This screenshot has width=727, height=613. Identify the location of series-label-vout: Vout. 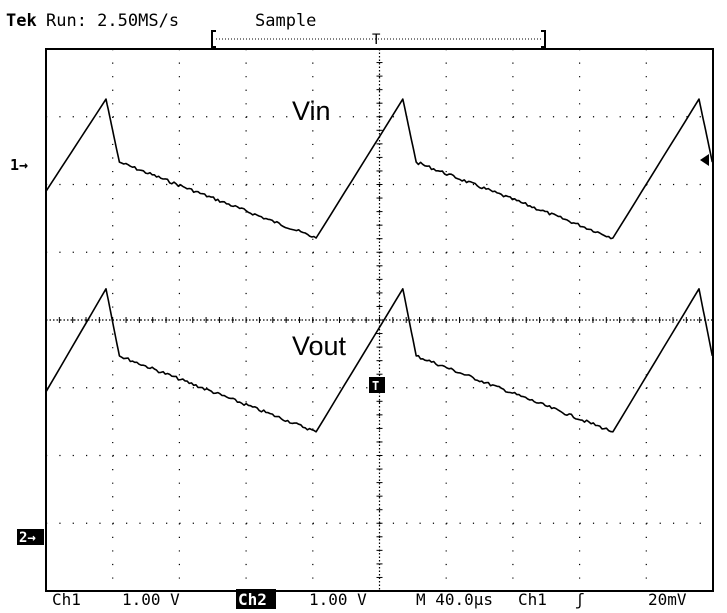
(319, 346).